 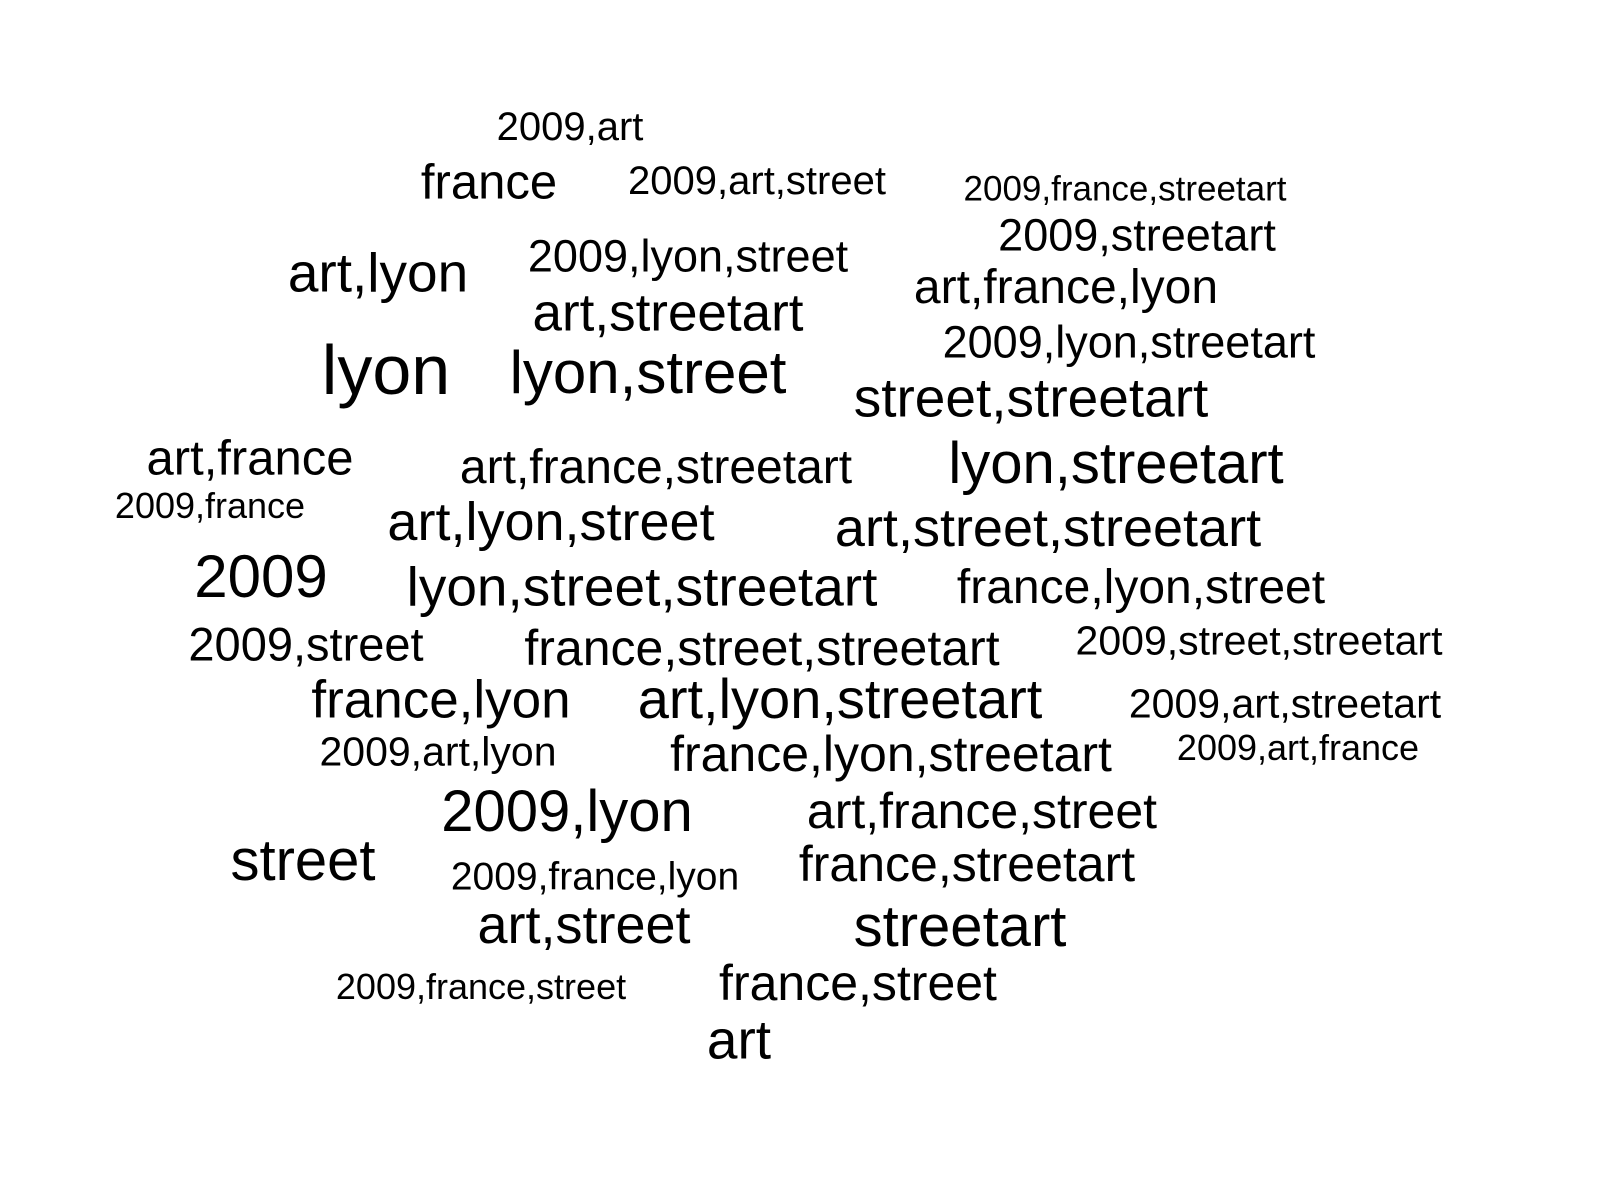 What do you see at coordinates (1116, 463) in the screenshot?
I see `cloud-word: lyon,streetart` at bounding box center [1116, 463].